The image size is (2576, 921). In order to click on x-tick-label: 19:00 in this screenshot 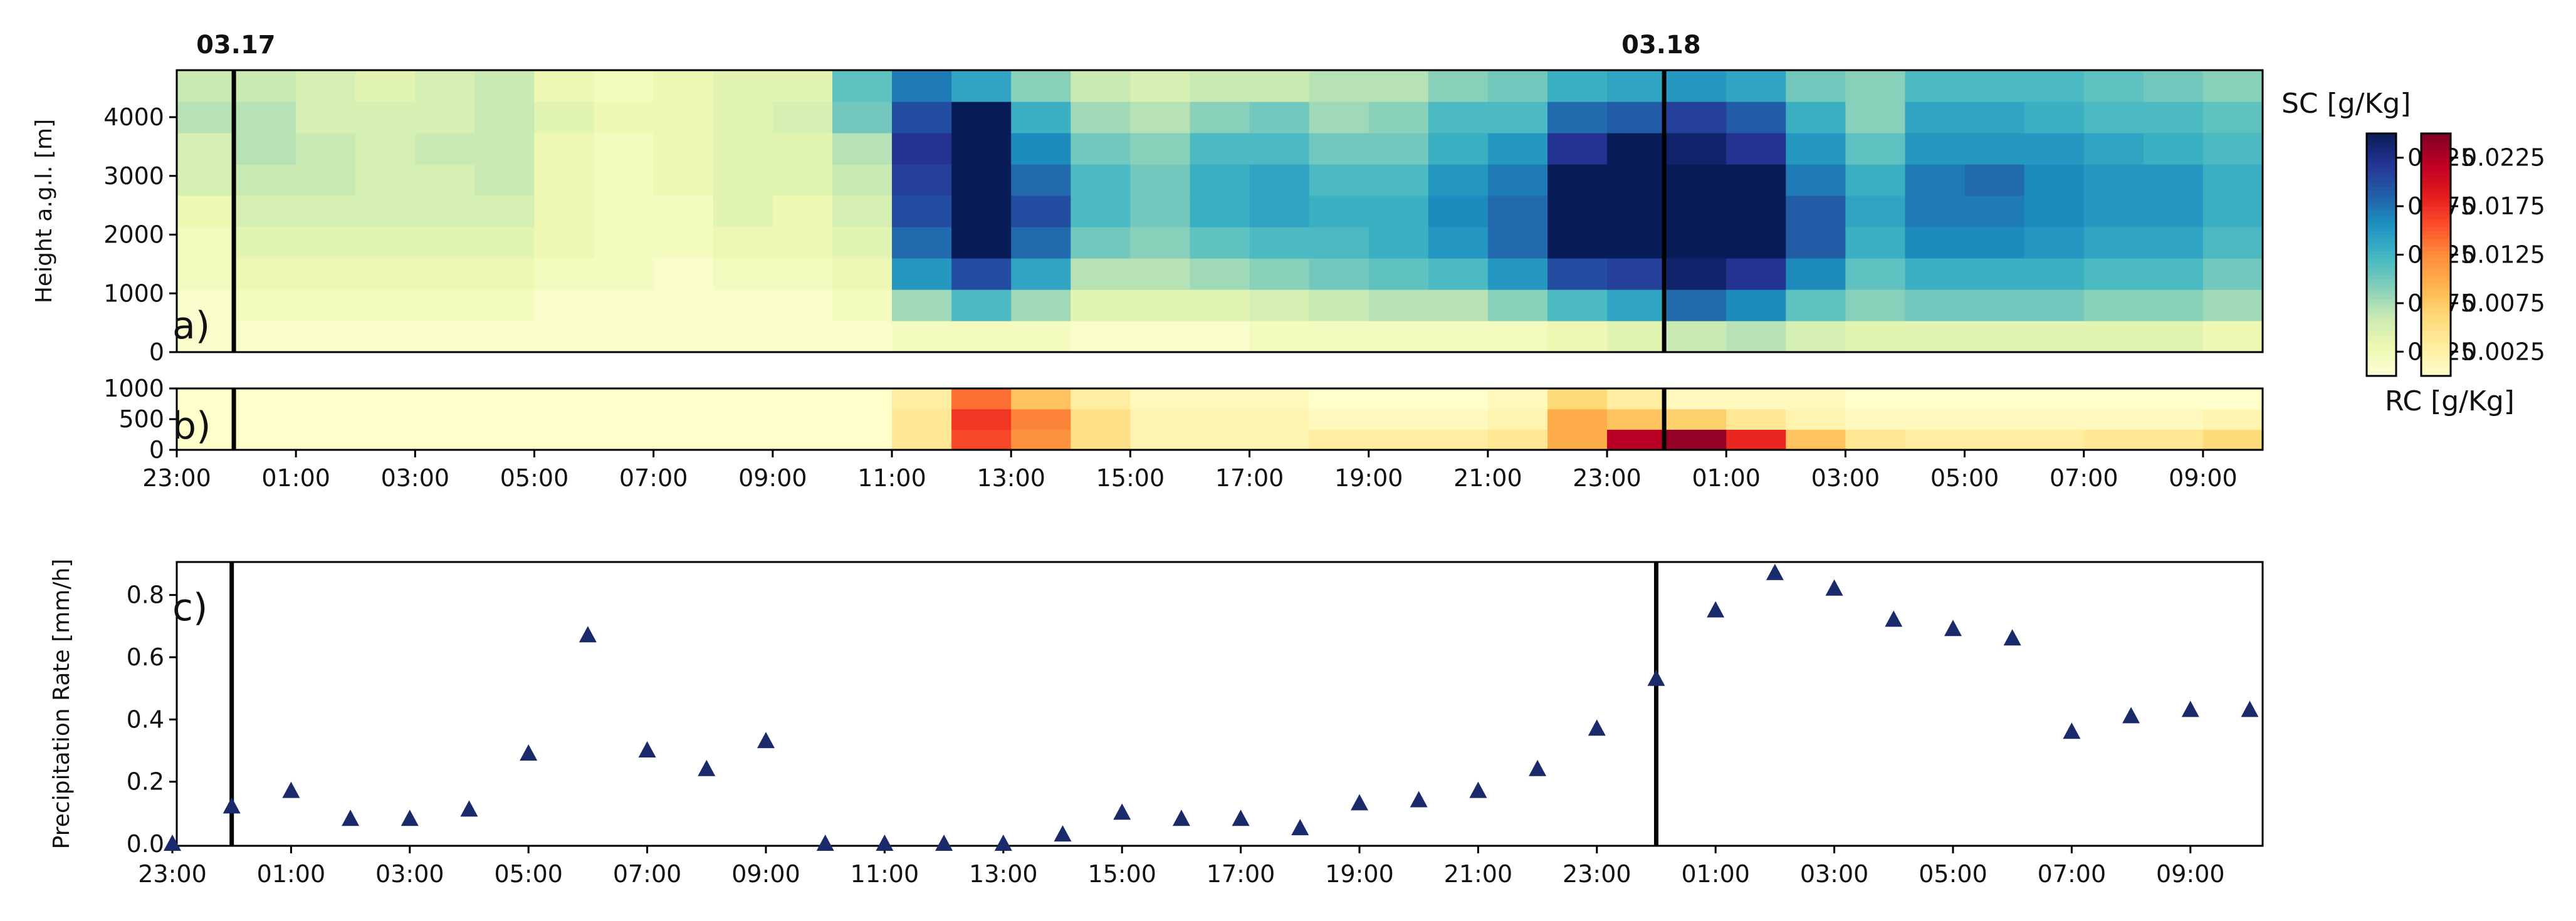, I will do `click(1368, 478)`.